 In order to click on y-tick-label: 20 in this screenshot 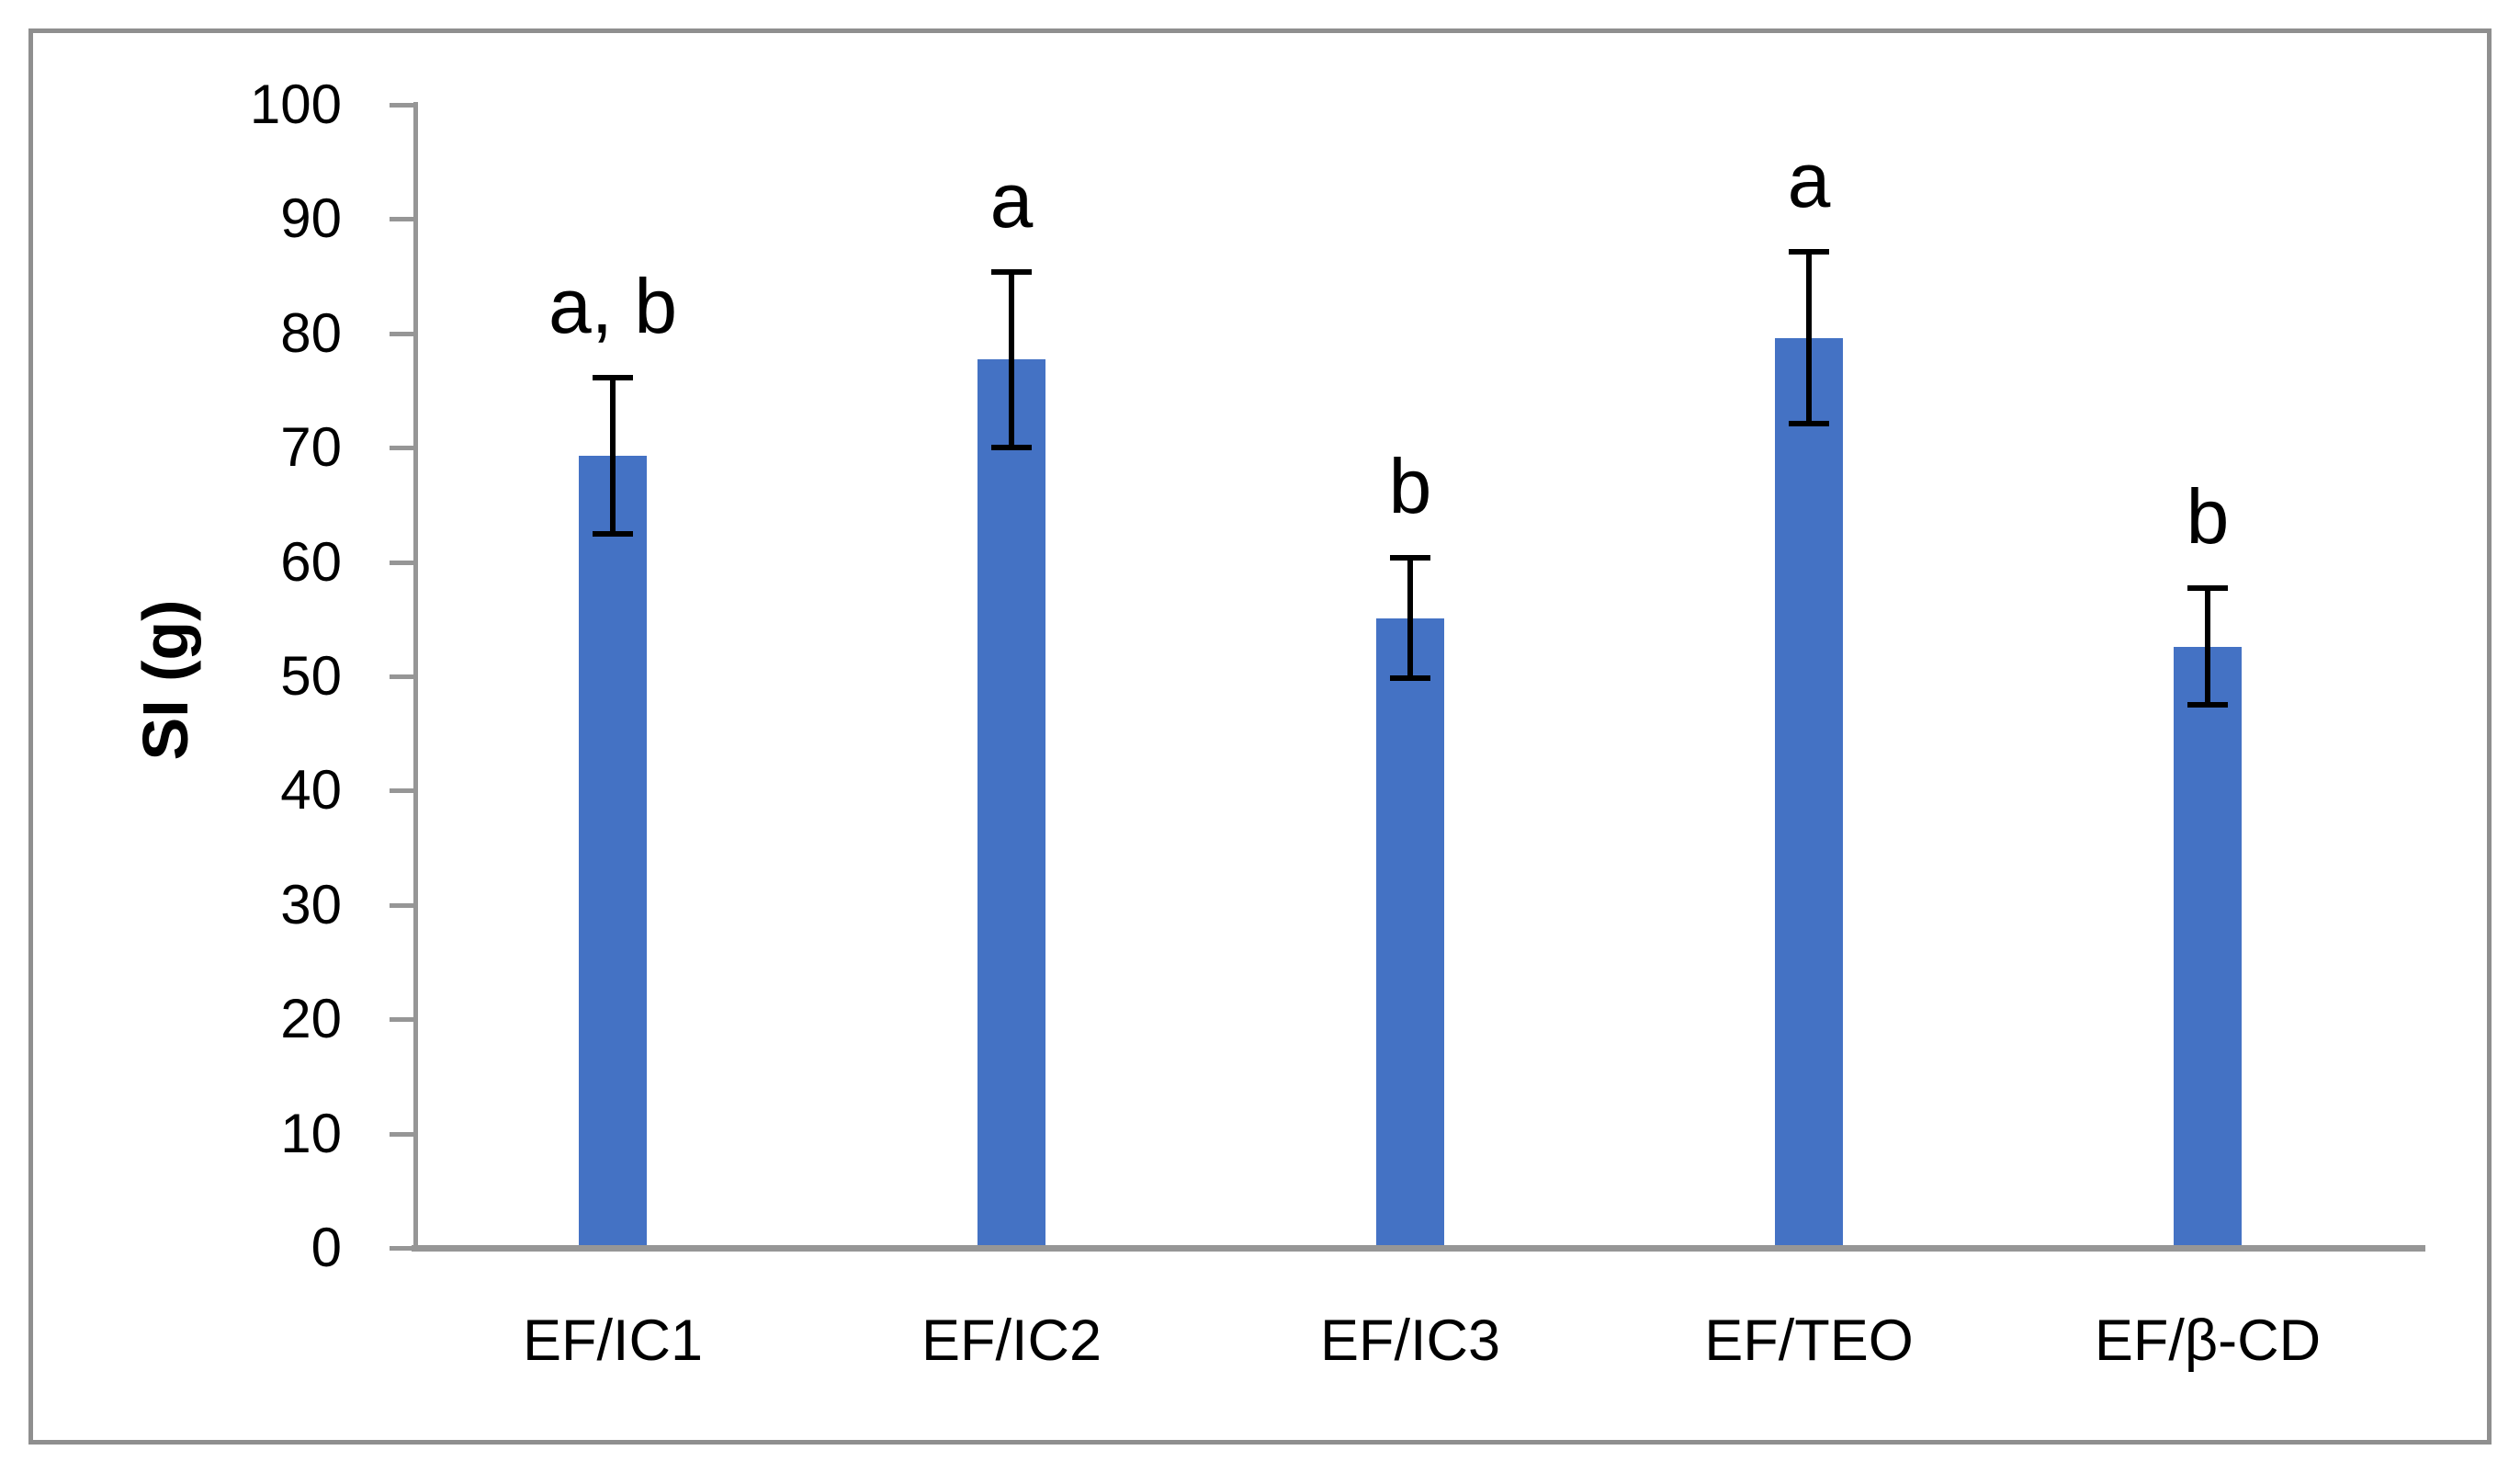, I will do `click(311, 1019)`.